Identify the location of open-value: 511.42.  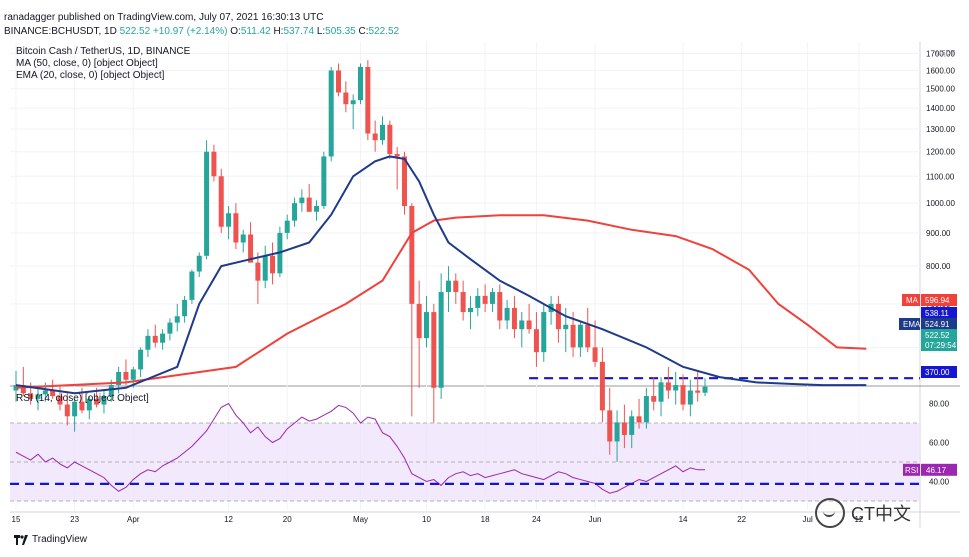
(255, 31).